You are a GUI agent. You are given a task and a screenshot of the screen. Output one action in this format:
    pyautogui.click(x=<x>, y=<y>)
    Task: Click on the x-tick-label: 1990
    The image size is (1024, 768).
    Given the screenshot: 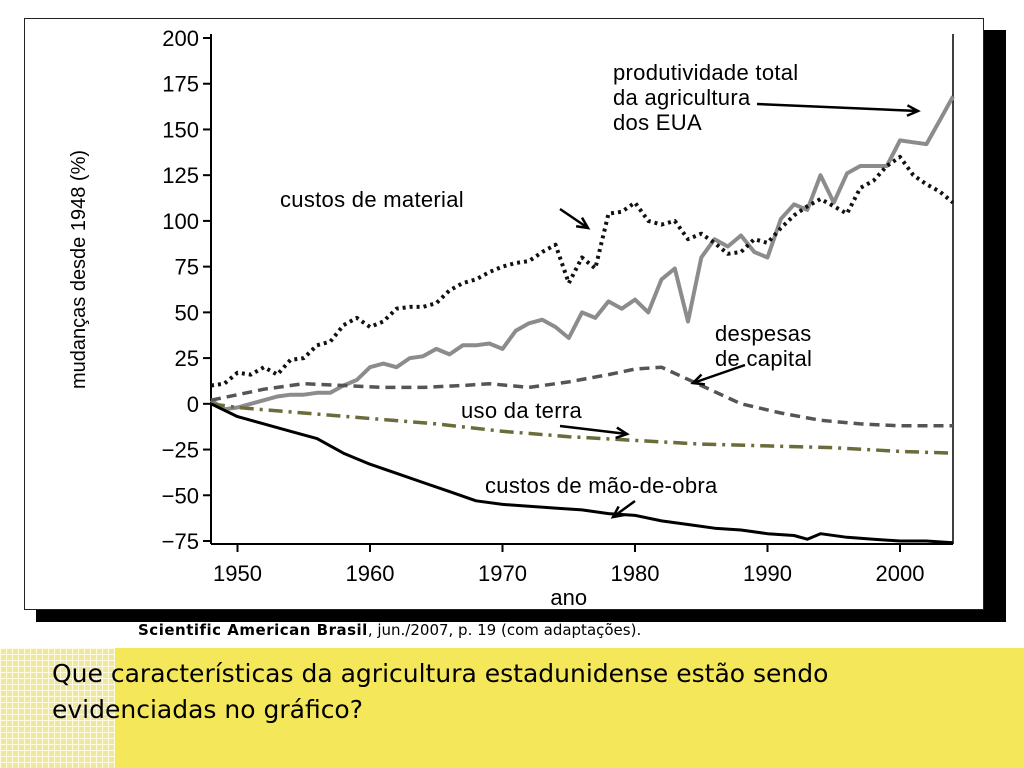 What is the action you would take?
    pyautogui.click(x=767, y=573)
    